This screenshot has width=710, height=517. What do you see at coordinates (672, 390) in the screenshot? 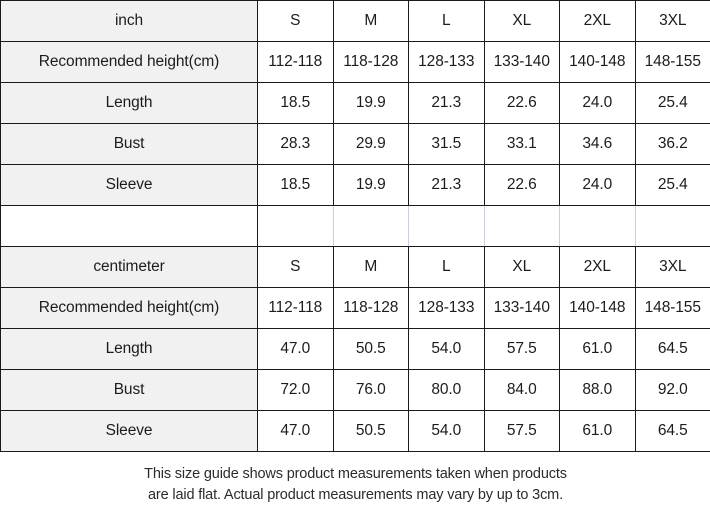
I see `cell-value: 92.0` at bounding box center [672, 390].